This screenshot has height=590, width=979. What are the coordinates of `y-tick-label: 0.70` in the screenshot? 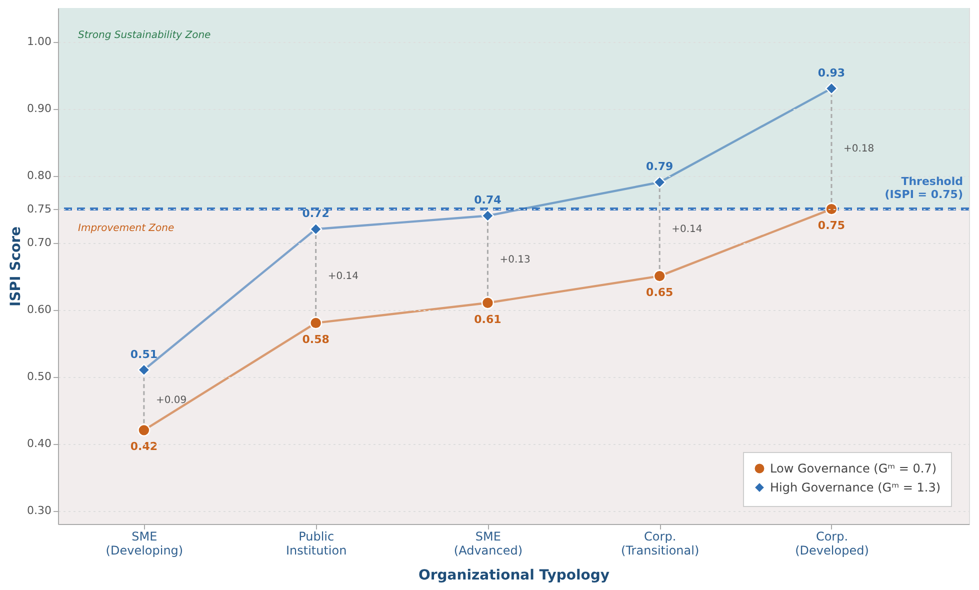 It's located at (39, 243).